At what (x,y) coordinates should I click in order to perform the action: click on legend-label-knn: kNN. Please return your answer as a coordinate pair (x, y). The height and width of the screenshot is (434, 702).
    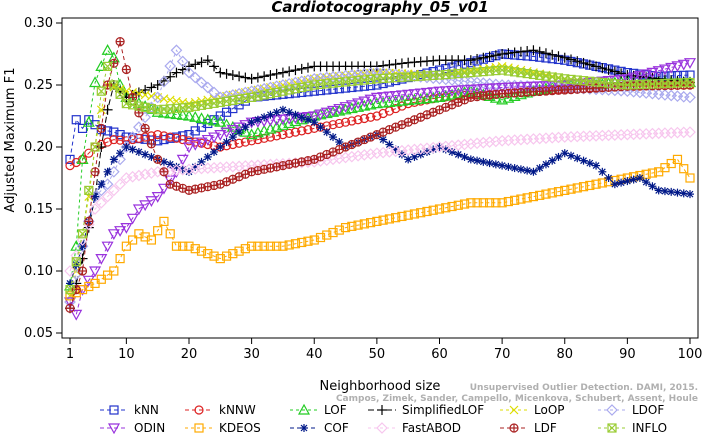
    Looking at the image, I should click on (146, 410).